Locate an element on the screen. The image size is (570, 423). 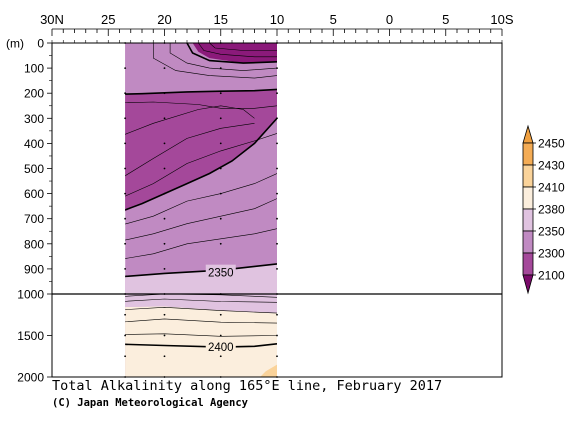
y-tick-label: 700 is located at coordinates (34, 219).